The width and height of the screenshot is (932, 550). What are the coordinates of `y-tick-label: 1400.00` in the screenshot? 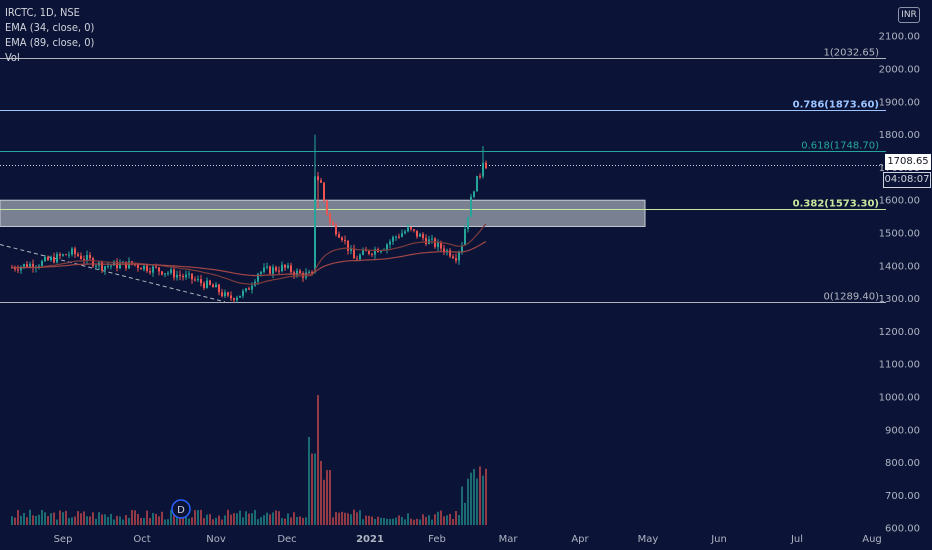 It's located at (899, 266).